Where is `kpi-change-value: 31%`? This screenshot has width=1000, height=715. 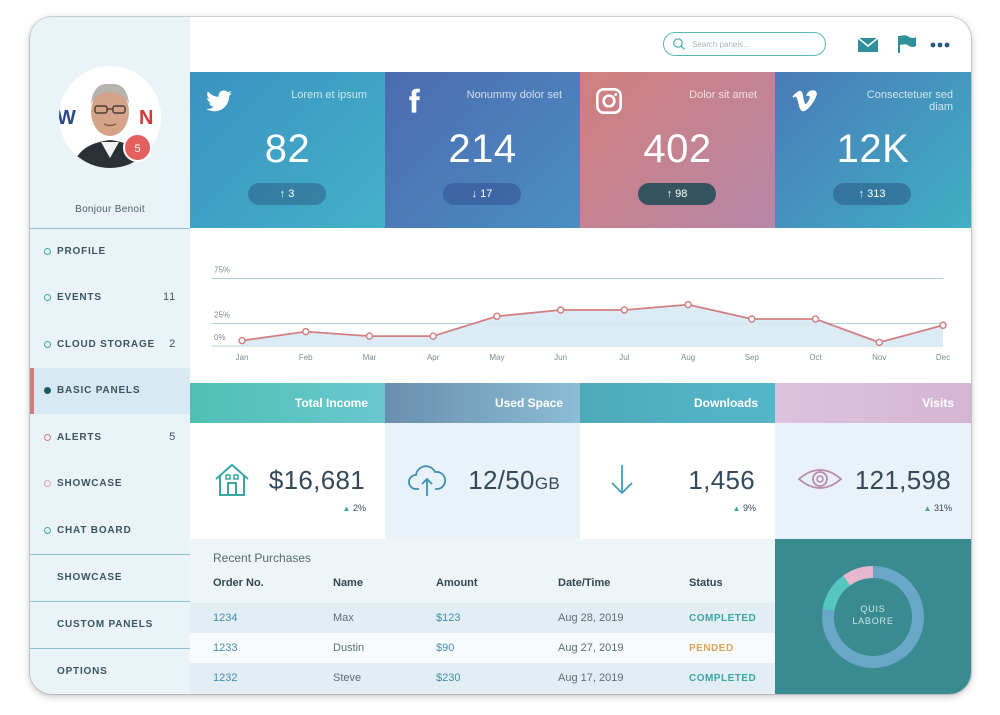
kpi-change-value: 31% is located at coordinates (942, 508).